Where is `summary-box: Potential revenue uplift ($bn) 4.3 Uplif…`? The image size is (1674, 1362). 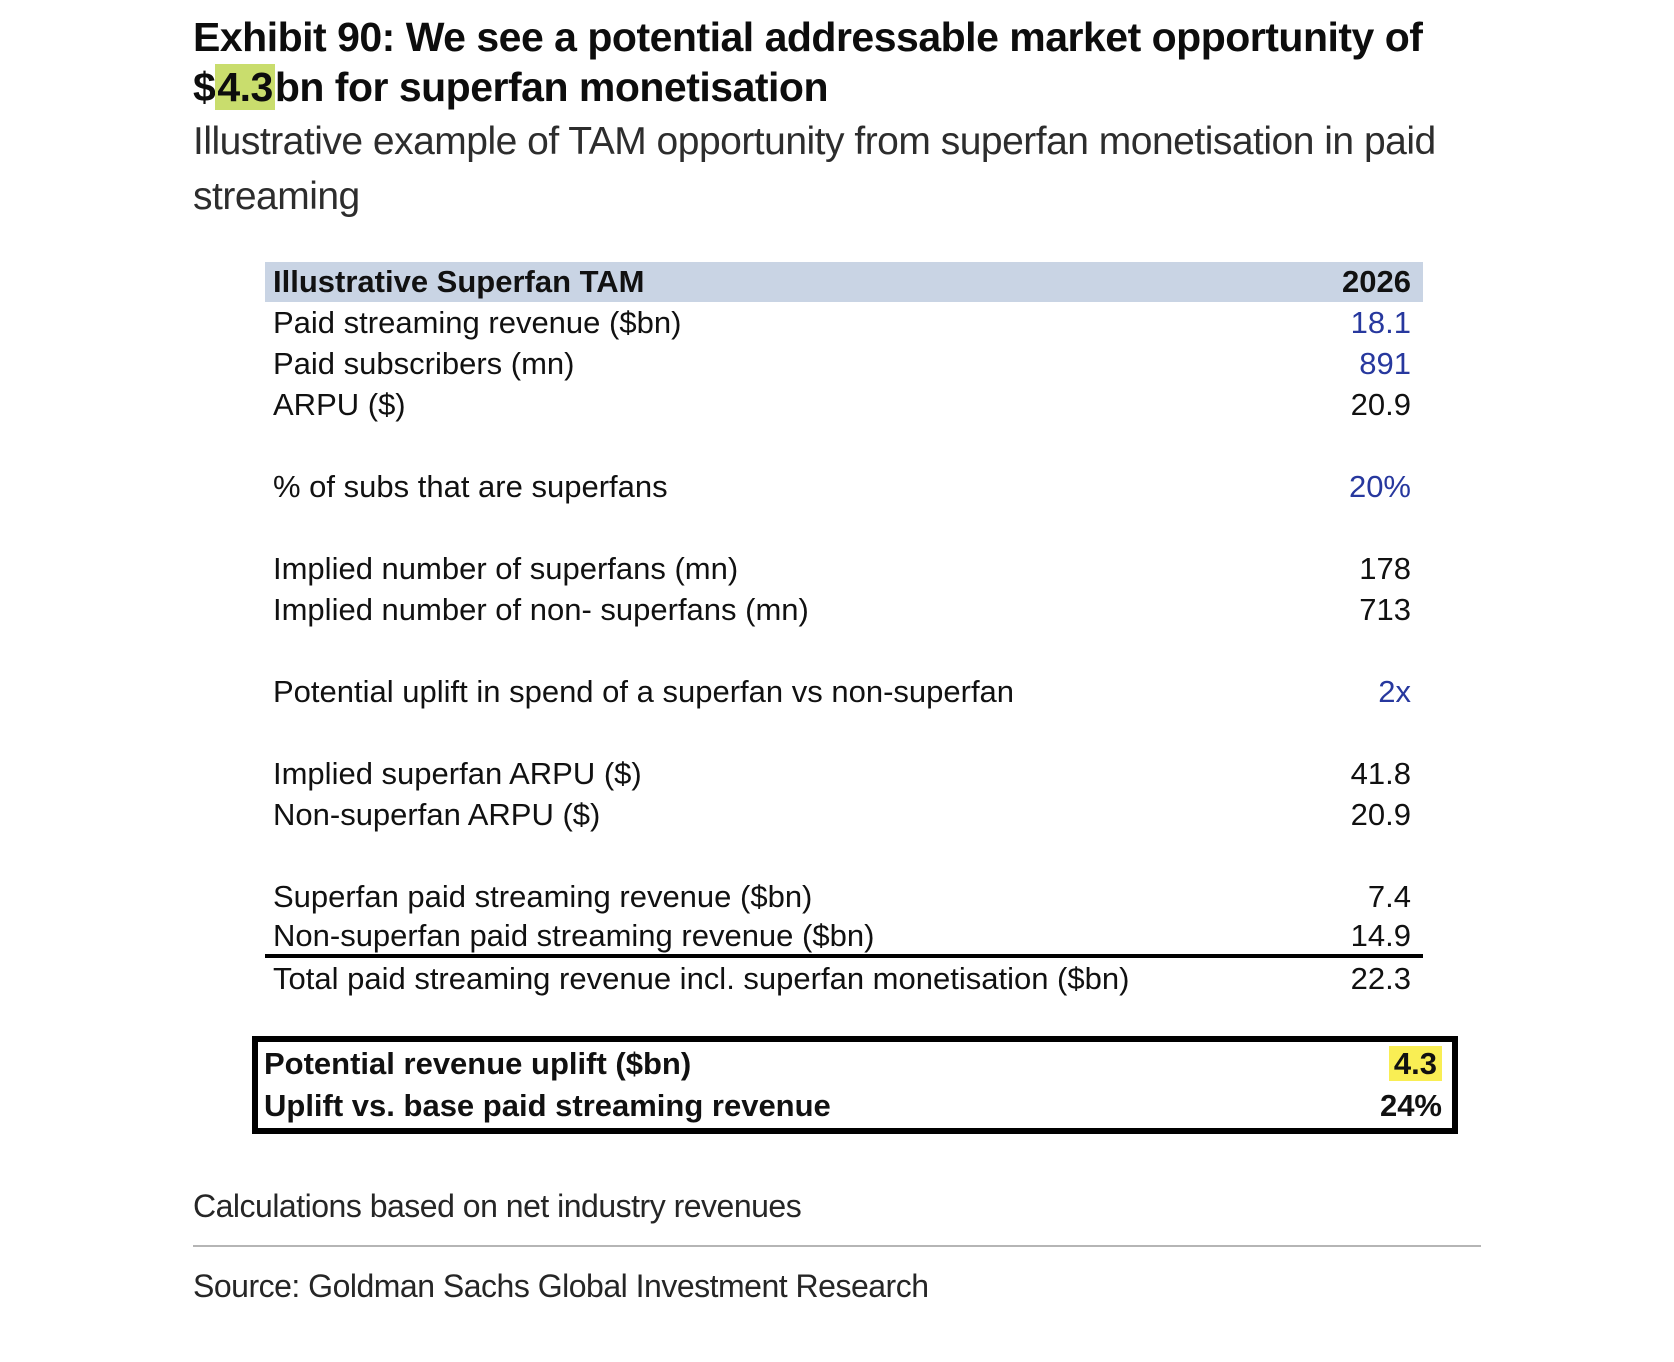
summary-box: Potential revenue uplift ($bn) 4.3 Uplif… is located at coordinates (855, 1085).